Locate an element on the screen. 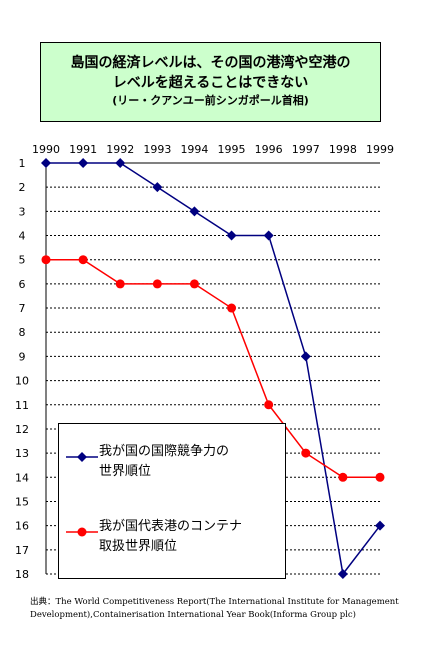 This screenshot has height=651, width=423. y-tick-label: 14 is located at coordinates (22, 477).